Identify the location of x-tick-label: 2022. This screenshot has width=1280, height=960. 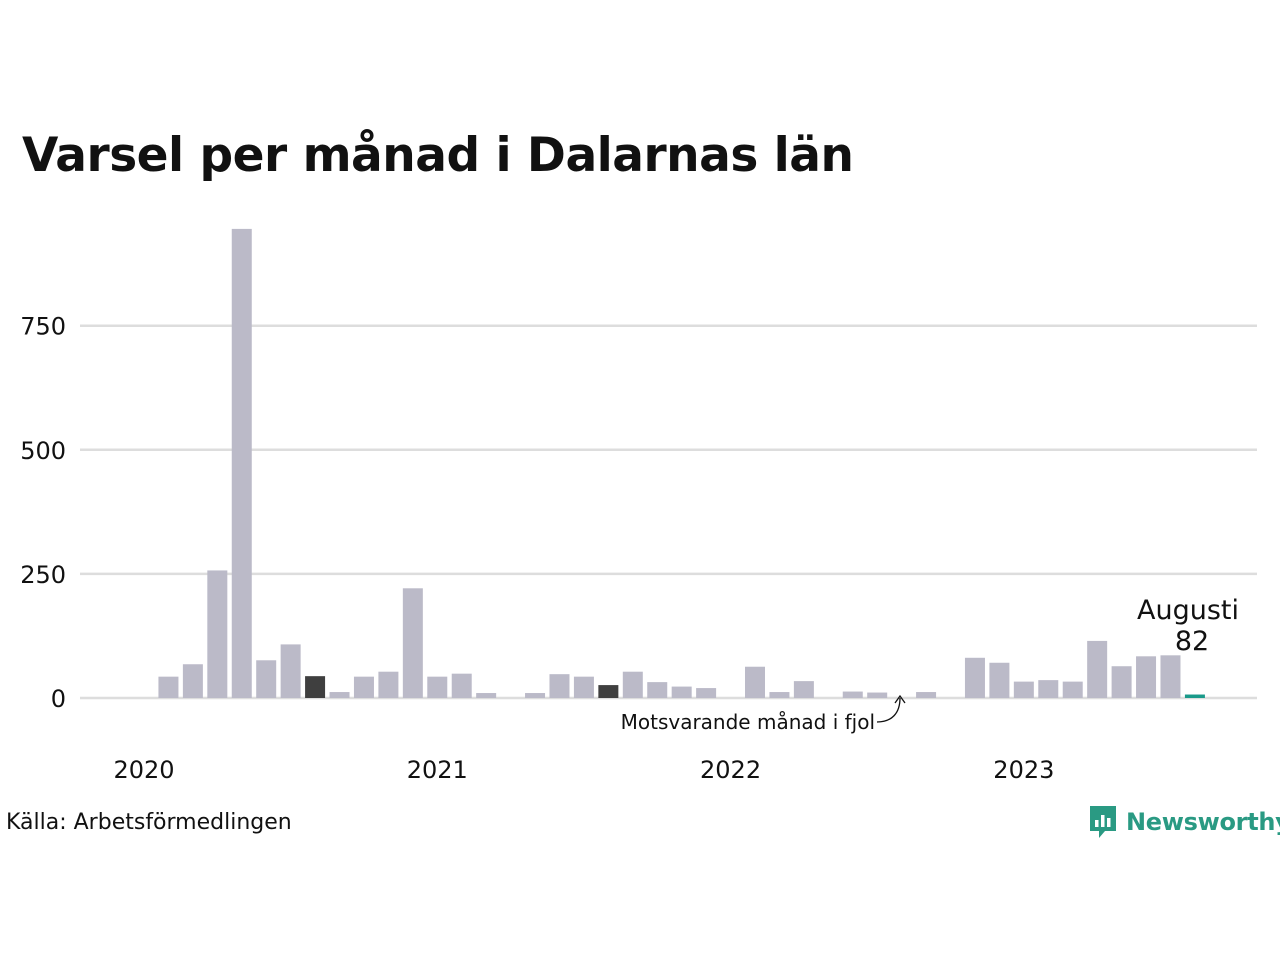
(730, 770).